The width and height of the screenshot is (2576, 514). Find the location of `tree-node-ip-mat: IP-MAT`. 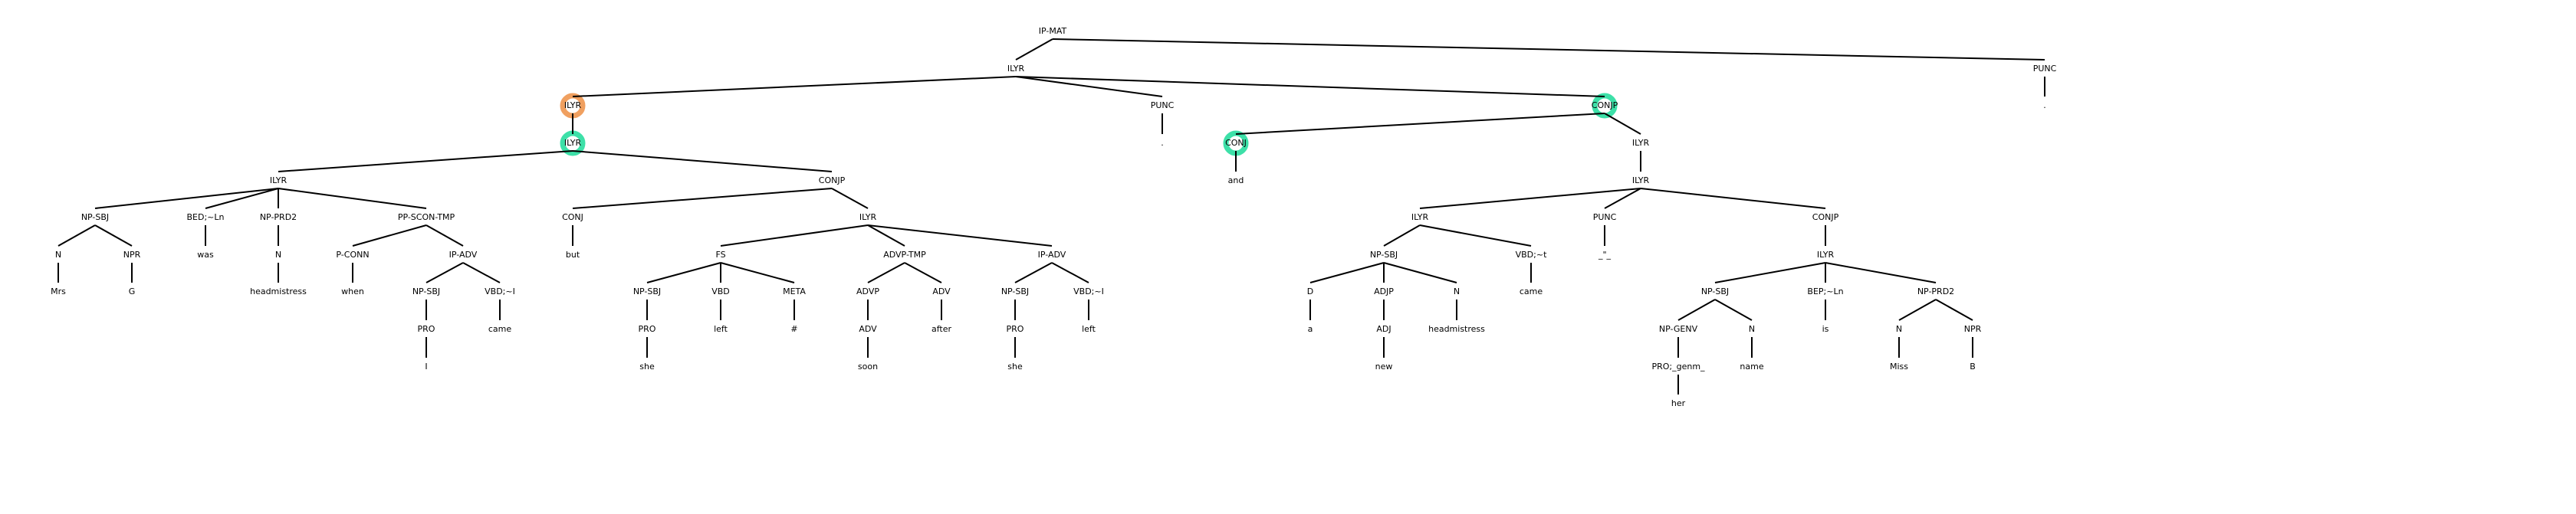

tree-node-ip-mat: IP-MAT is located at coordinates (1053, 31).